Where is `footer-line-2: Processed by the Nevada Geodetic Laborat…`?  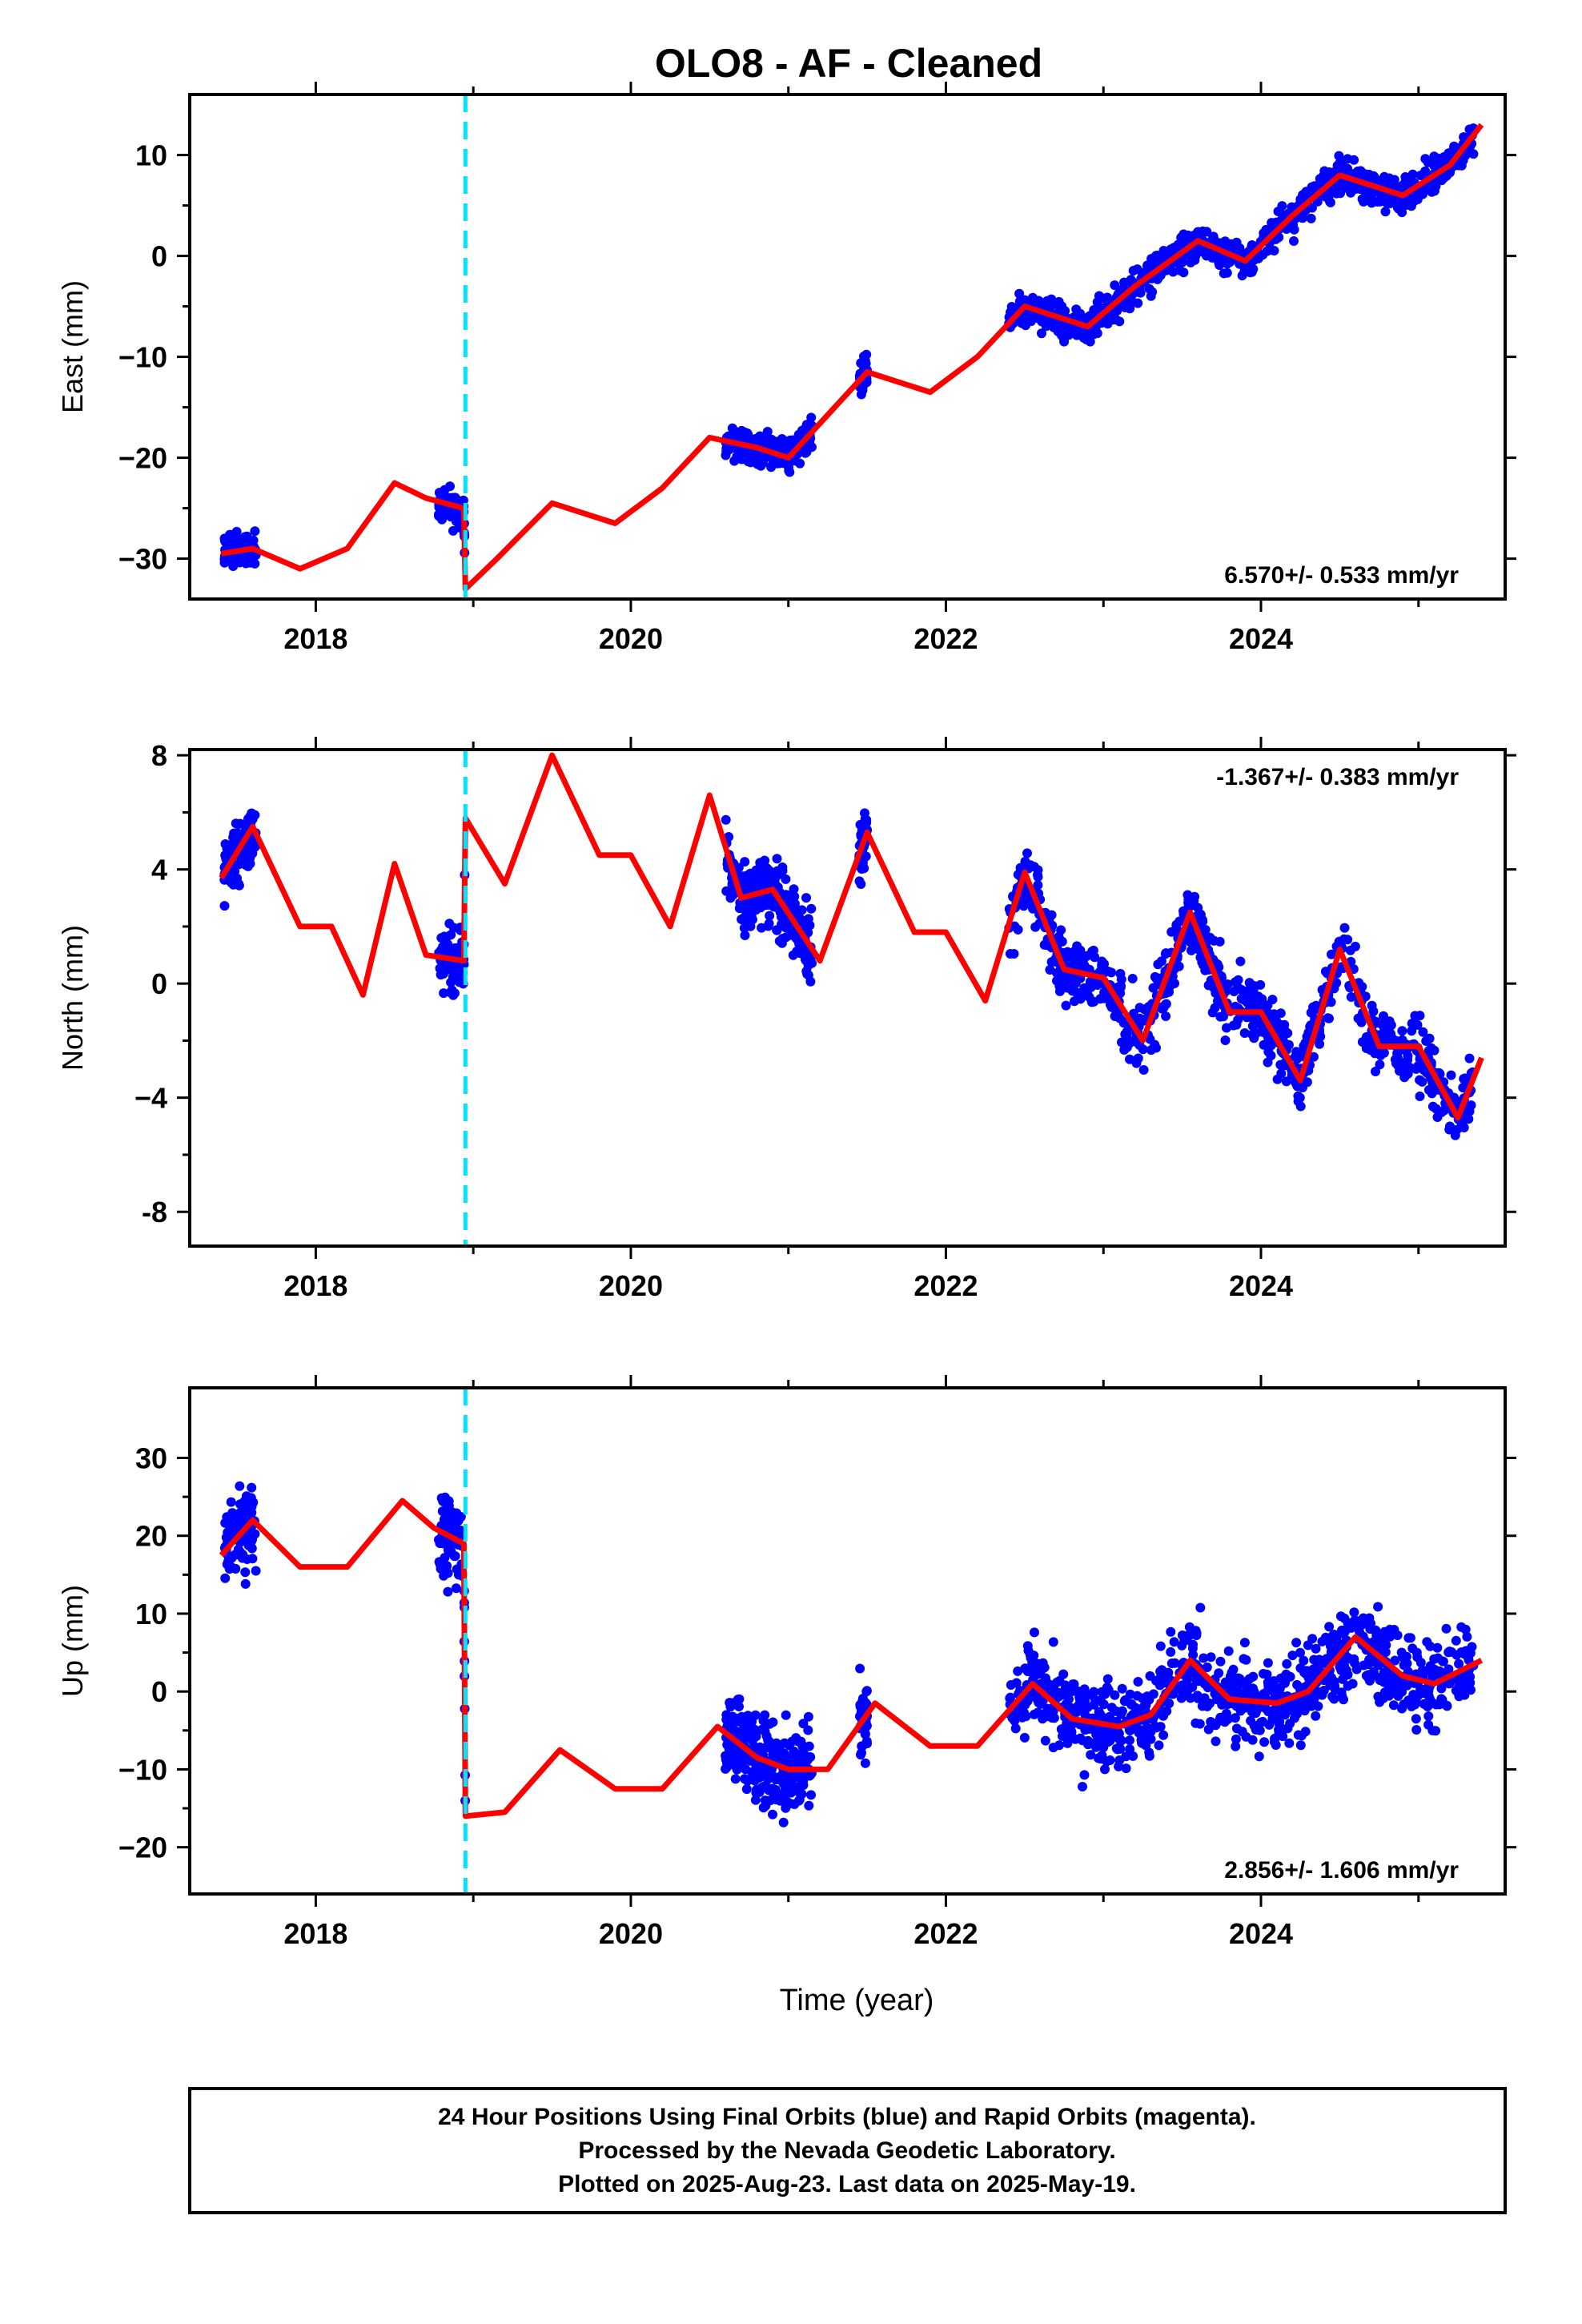 footer-line-2: Processed by the Nevada Geodetic Laborat… is located at coordinates (847, 2150).